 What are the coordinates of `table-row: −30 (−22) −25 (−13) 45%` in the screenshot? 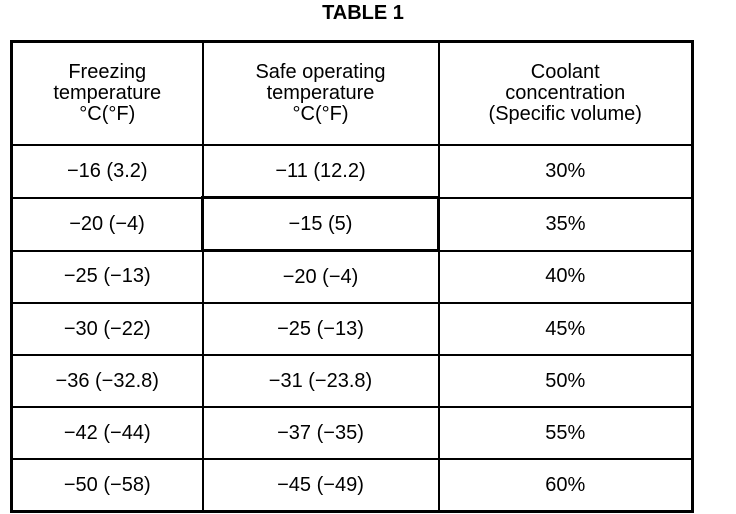 It's located at (352, 329).